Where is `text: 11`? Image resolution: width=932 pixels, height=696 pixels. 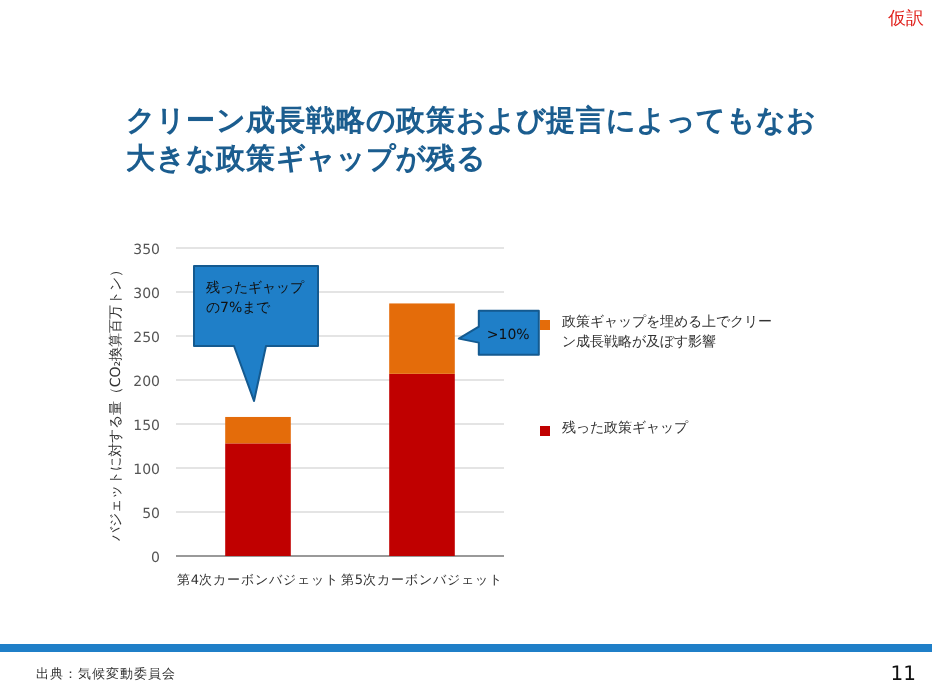 text: 11 is located at coordinates (903, 675).